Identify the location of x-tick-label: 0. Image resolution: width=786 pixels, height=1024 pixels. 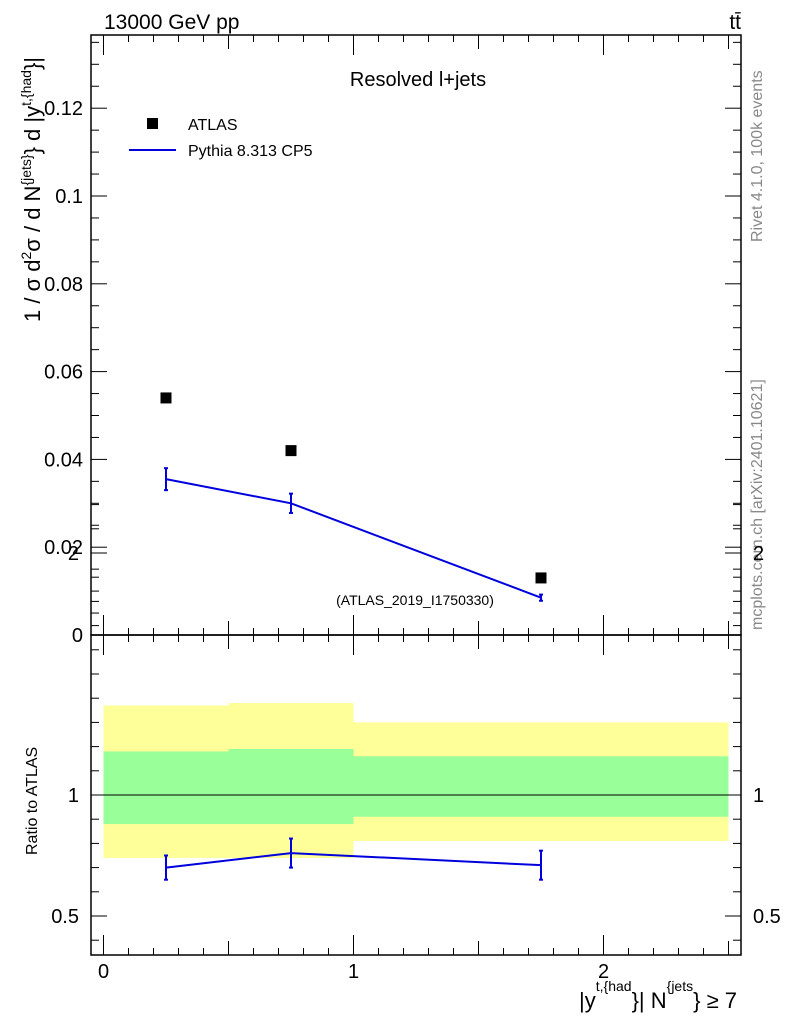
(103, 972).